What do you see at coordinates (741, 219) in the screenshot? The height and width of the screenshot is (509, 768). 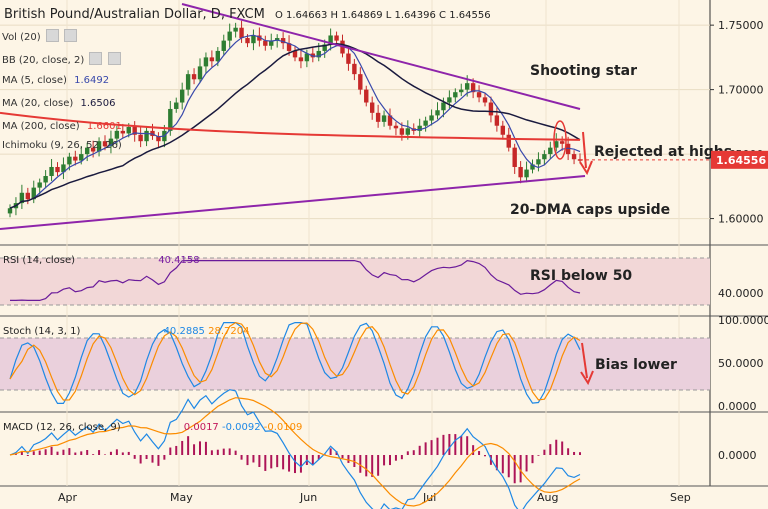 I see `y-tick-label: 1.60000` at bounding box center [741, 219].